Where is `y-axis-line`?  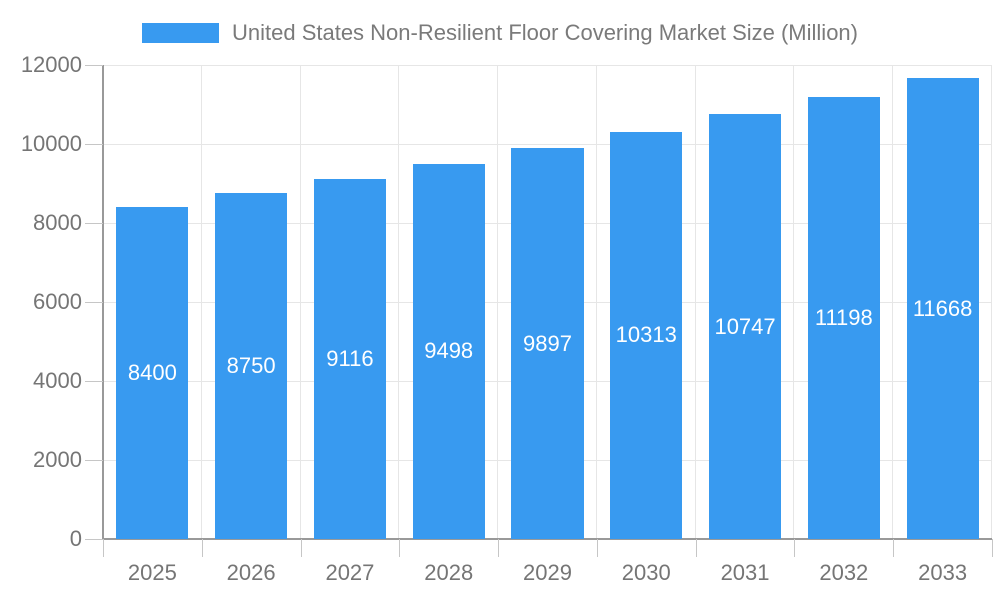
y-axis-line is located at coordinates (103, 302).